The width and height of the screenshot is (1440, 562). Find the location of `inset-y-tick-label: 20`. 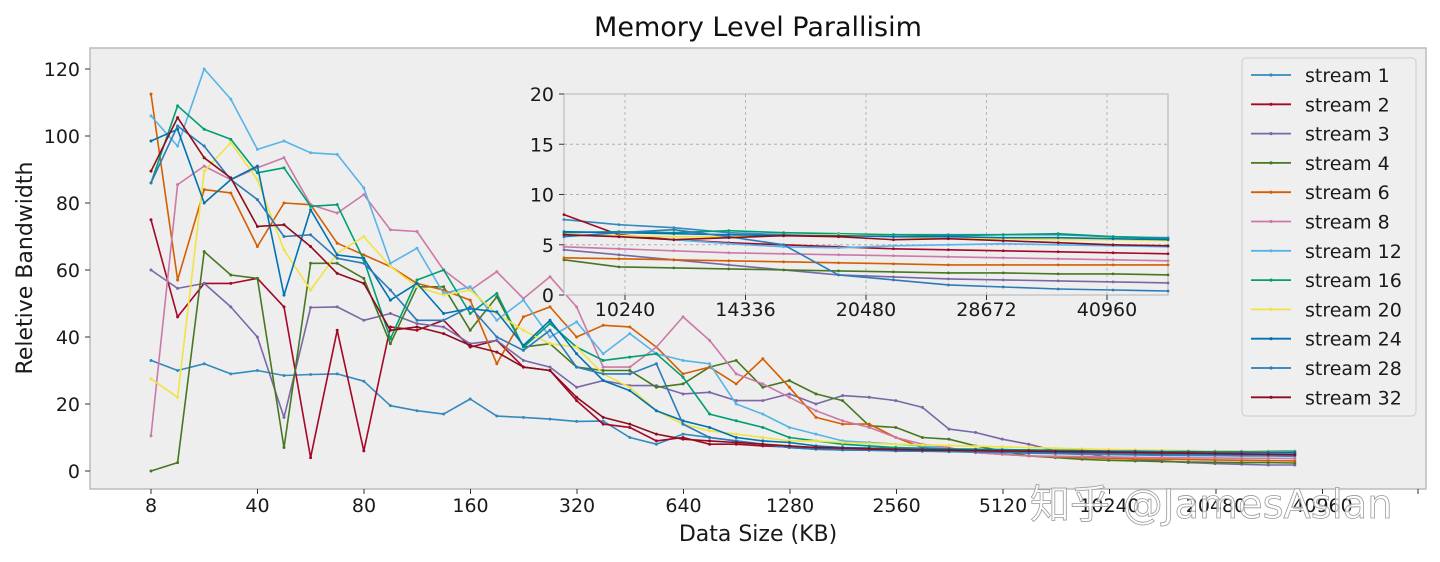

inset-y-tick-label: 20 is located at coordinates (542, 95).